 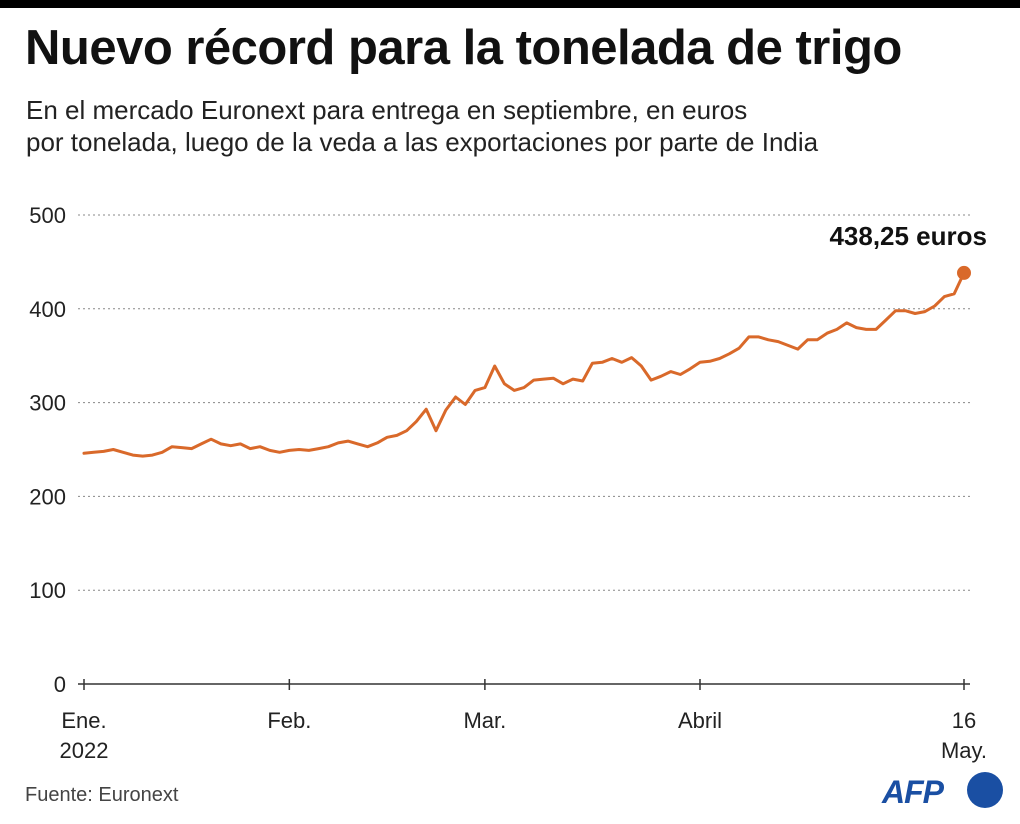 I want to click on x-tick-sublabel-4: May., so click(x=964, y=750).